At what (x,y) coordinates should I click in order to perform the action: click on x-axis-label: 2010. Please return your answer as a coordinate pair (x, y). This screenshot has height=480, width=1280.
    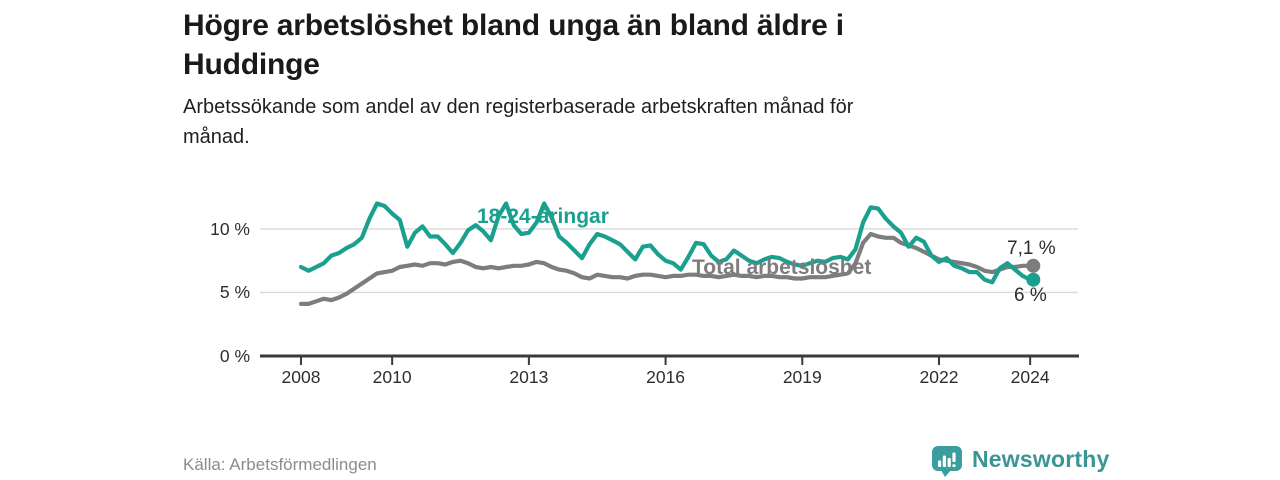
    Looking at the image, I should click on (392, 377).